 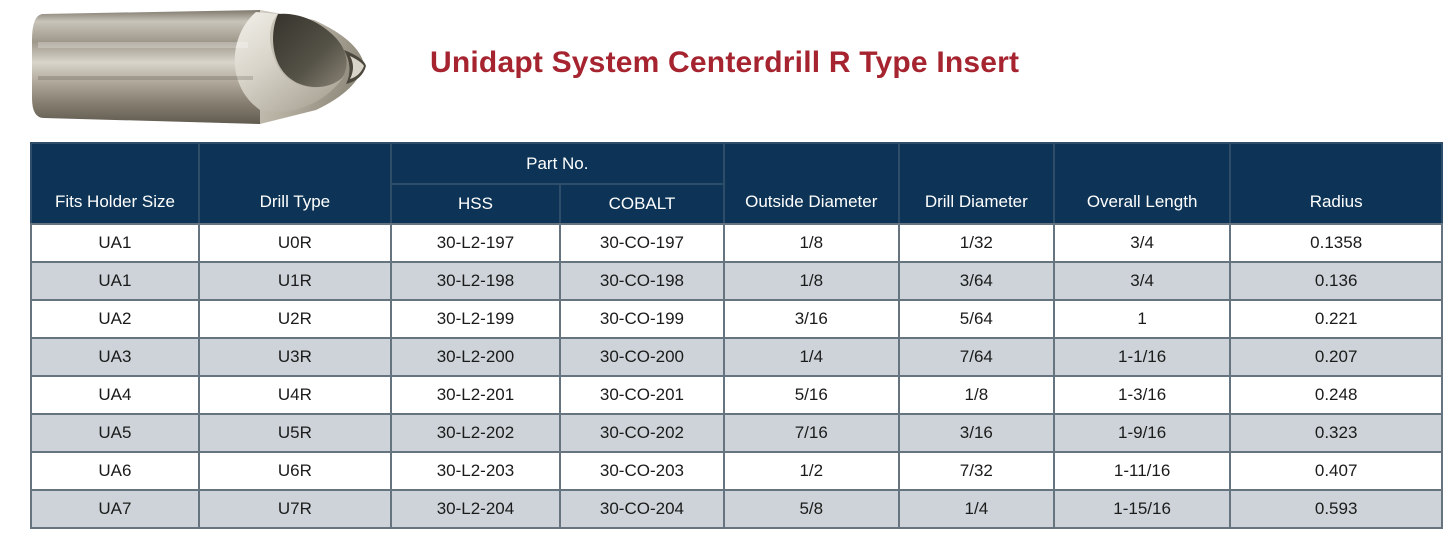 What do you see at coordinates (294, 319) in the screenshot?
I see `table-cell: U2R` at bounding box center [294, 319].